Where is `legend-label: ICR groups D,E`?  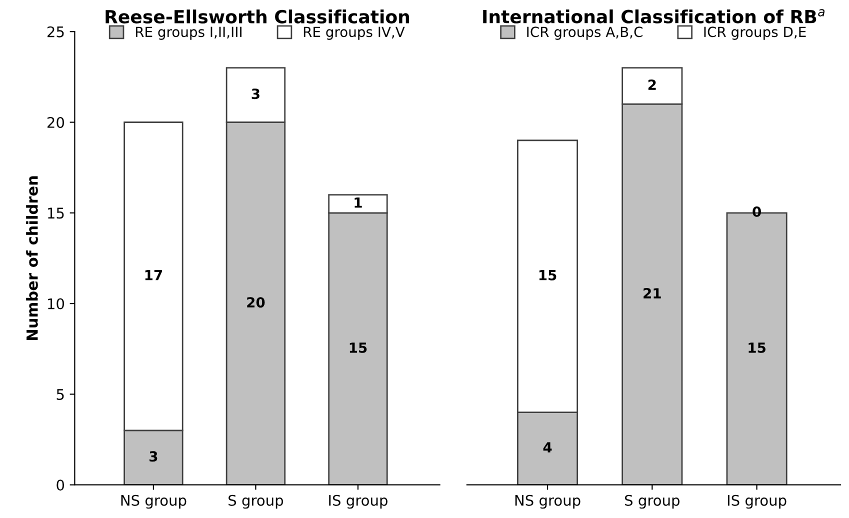
legend-label: ICR groups D,E is located at coordinates (755, 33).